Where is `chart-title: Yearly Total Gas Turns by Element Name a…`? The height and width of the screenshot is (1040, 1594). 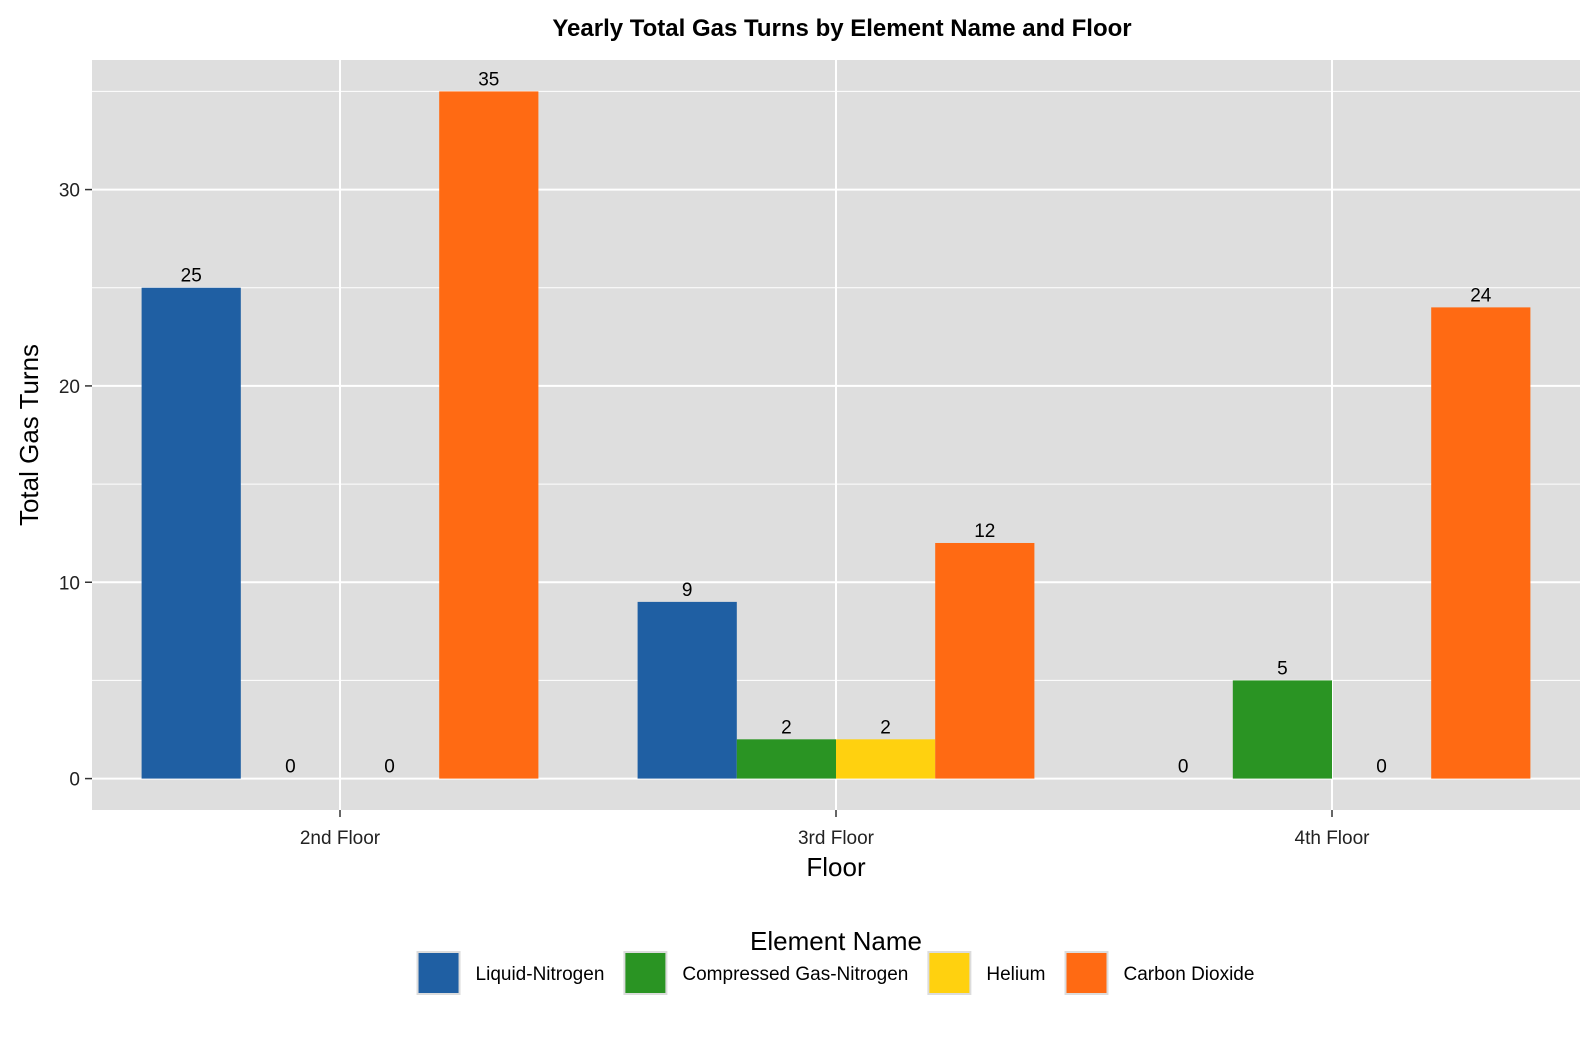
chart-title: Yearly Total Gas Turns by Element Name a… is located at coordinates (841, 28).